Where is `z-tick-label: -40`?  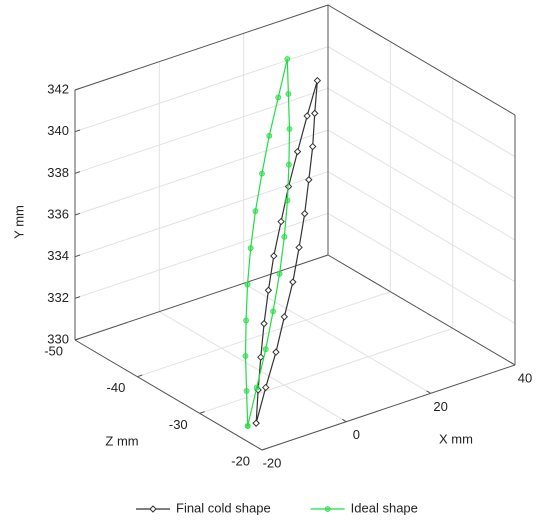
z-tick-label: -40 is located at coordinates (116, 387).